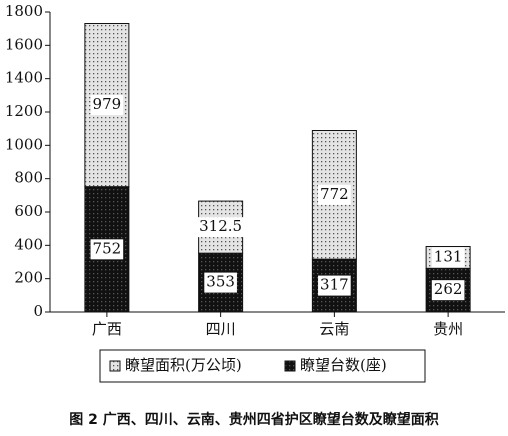 The height and width of the screenshot is (436, 508). Describe the element at coordinates (262, 366) in the screenshot. I see `legend-box` at that location.